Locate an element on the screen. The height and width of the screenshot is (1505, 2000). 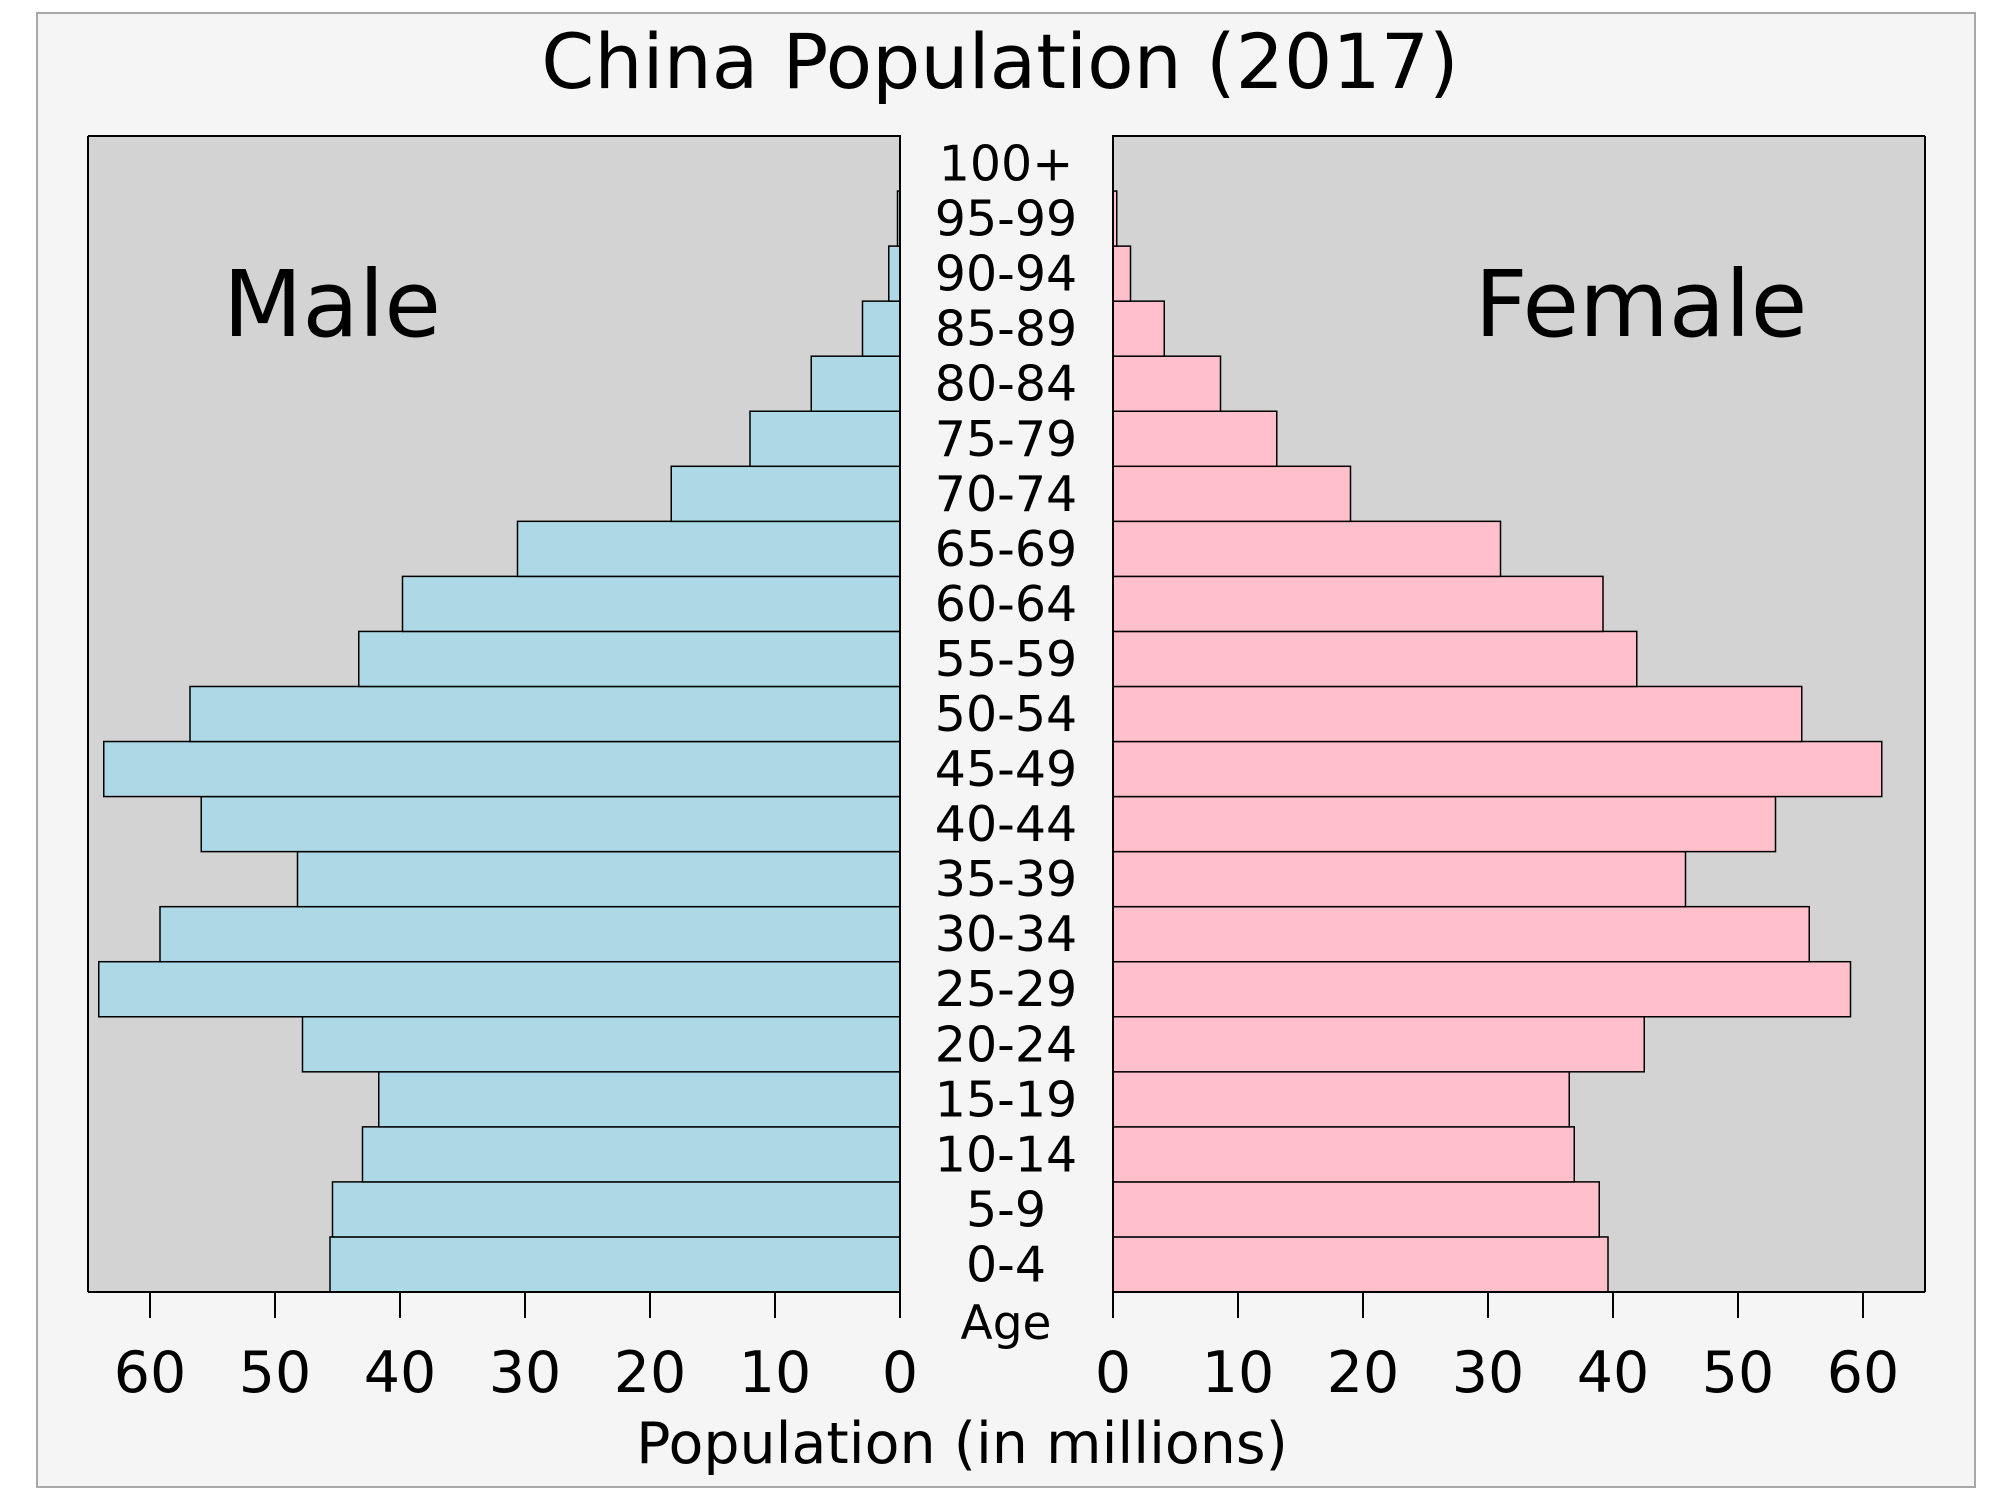
female-tick-label-10: 10 is located at coordinates (1238, 1373).